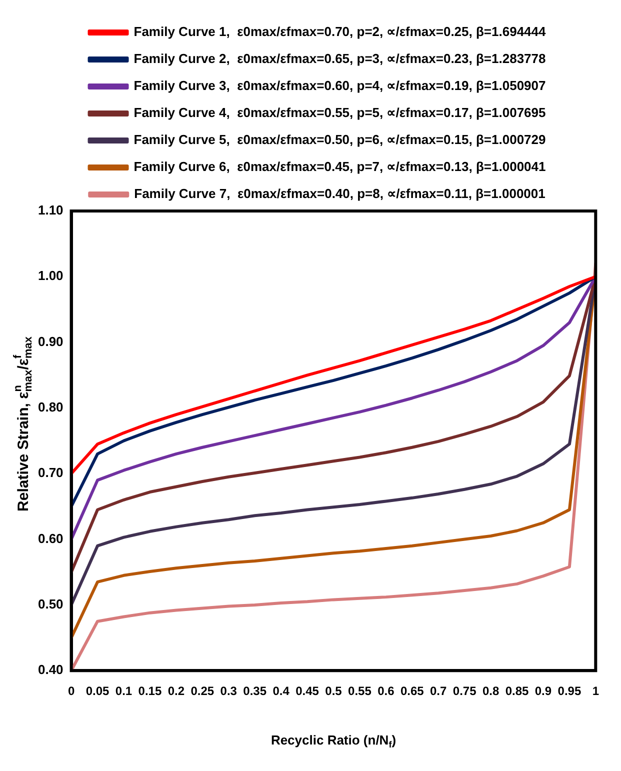  Describe the element at coordinates (51, 276) in the screenshot. I see `y-tick-label: 1.00` at that location.